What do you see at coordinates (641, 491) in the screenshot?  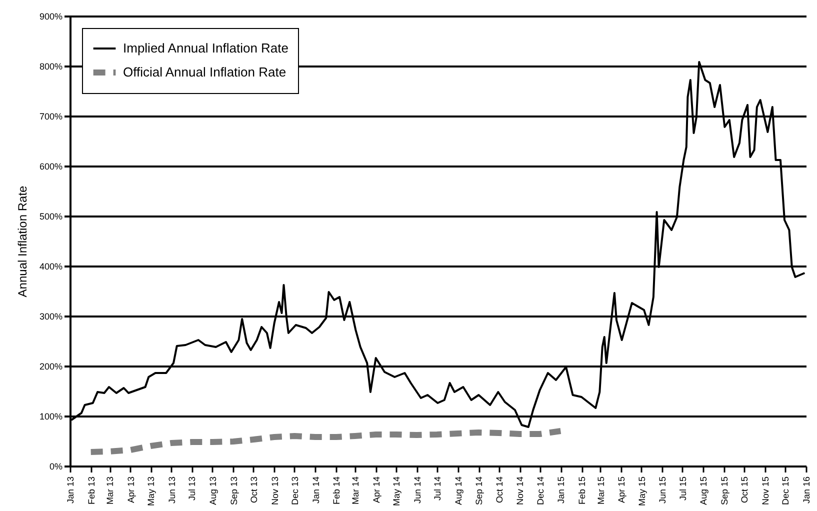 I see `x-tick-label: May 15` at bounding box center [641, 491].